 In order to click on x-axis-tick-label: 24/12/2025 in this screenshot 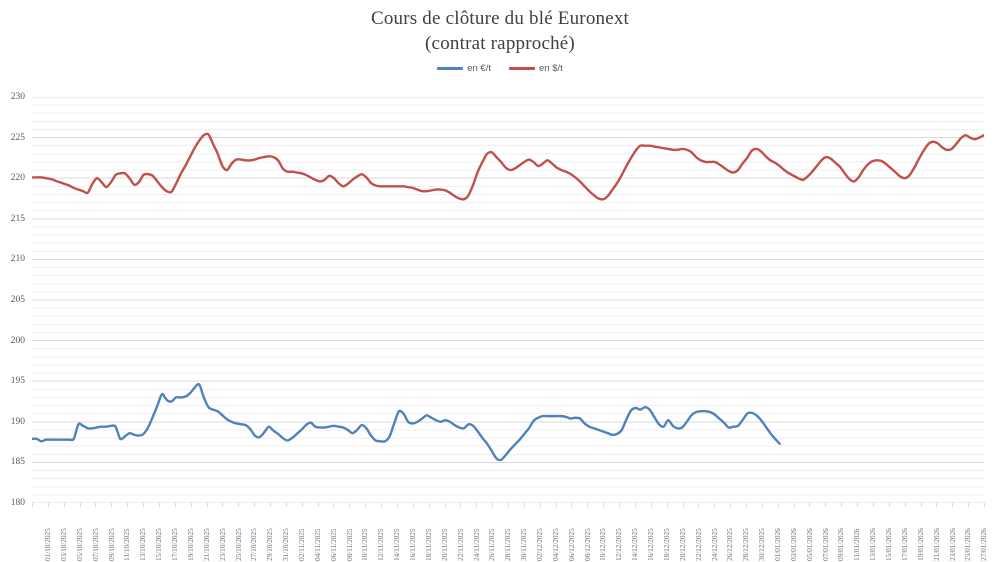, I will do `click(714, 544)`.